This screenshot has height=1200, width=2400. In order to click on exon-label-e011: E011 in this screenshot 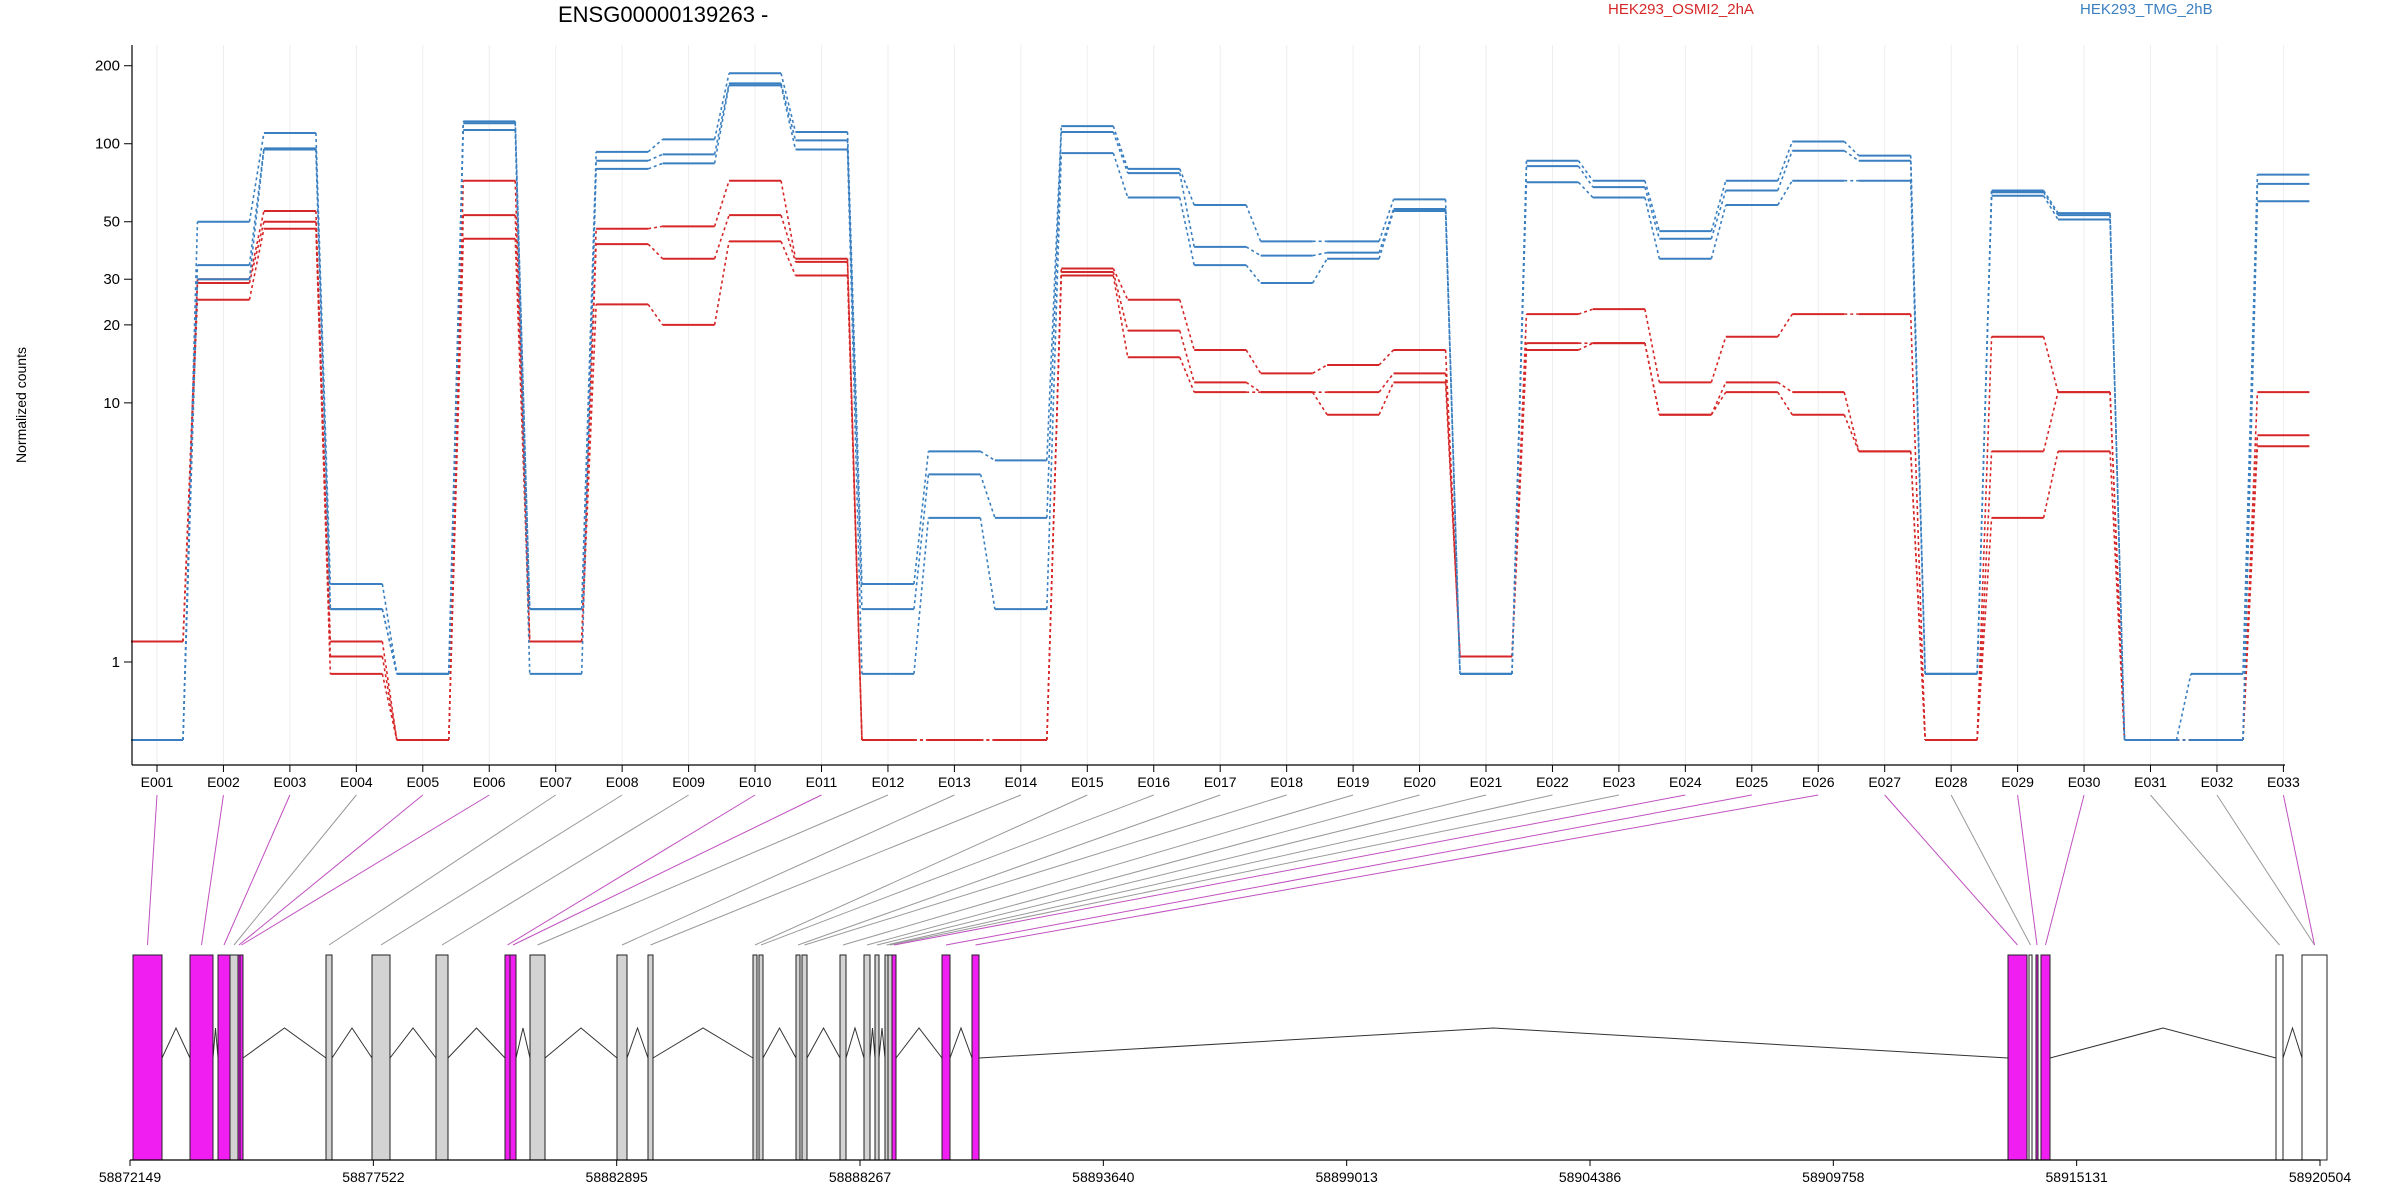, I will do `click(822, 782)`.